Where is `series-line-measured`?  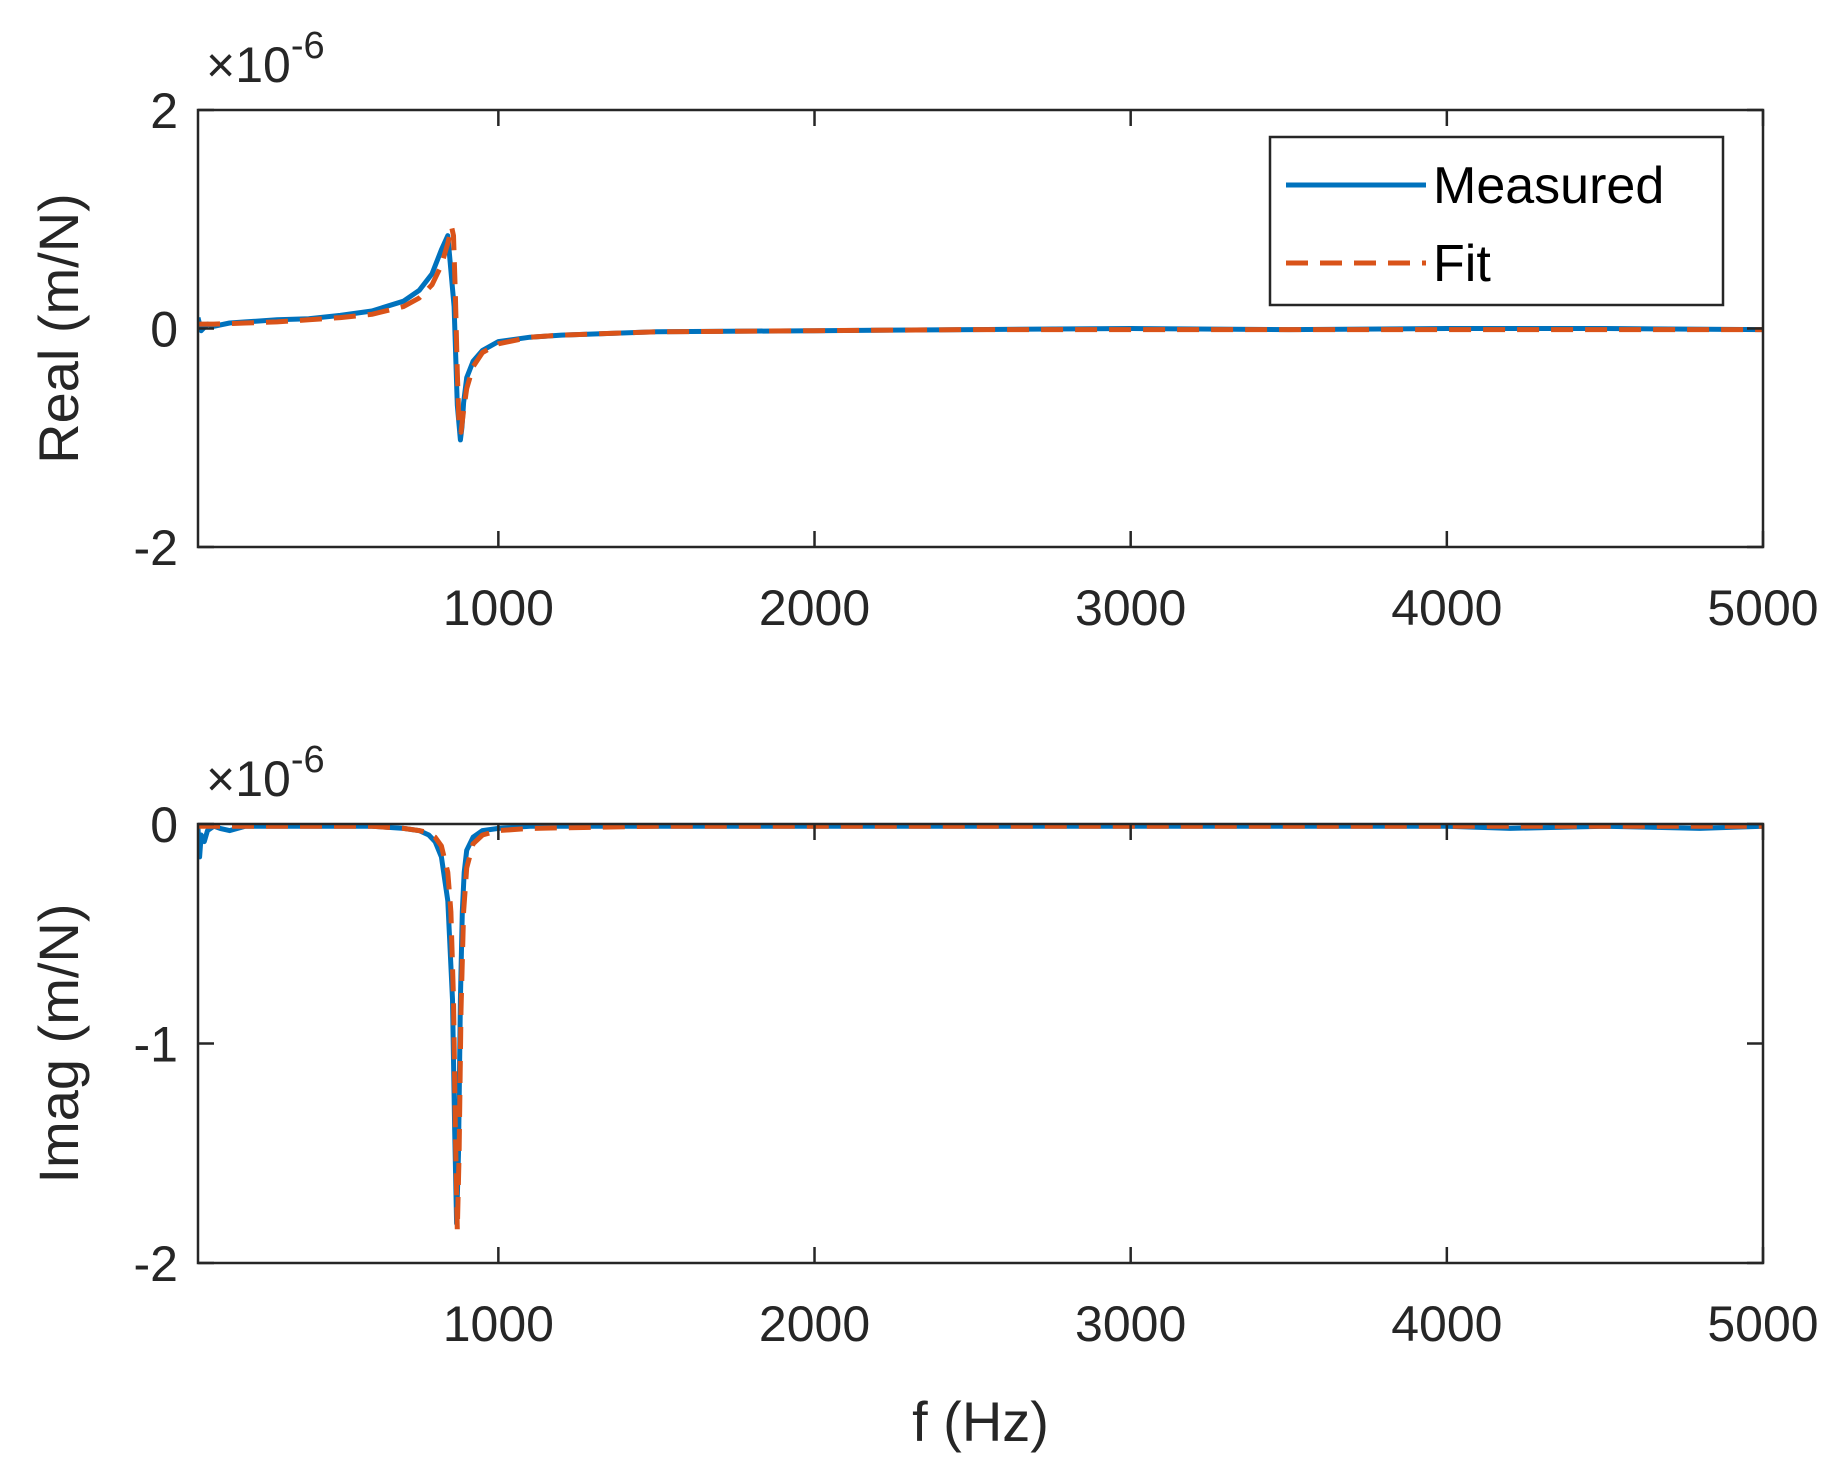
series-line-measured is located at coordinates (980, 338).